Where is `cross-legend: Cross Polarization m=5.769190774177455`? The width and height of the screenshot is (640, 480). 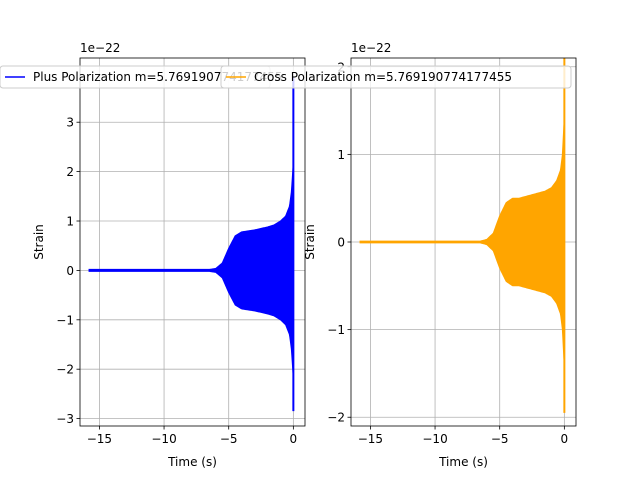
cross-legend: Cross Polarization m=5.769190774177455 is located at coordinates (396, 77).